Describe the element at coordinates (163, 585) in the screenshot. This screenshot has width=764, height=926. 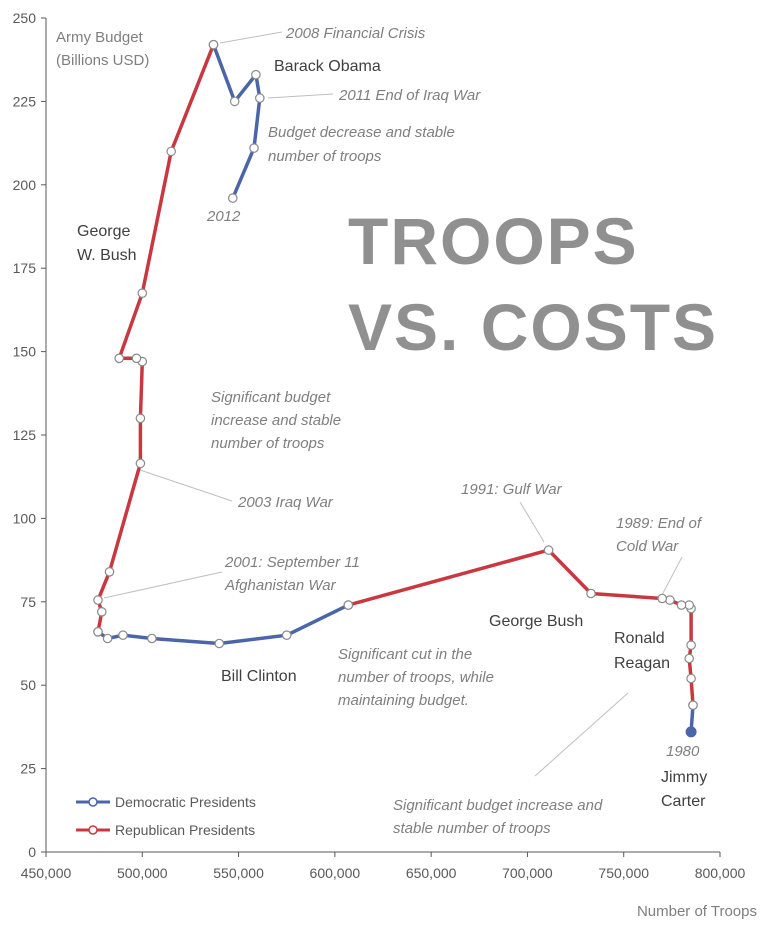
I see `leader-2001` at that location.